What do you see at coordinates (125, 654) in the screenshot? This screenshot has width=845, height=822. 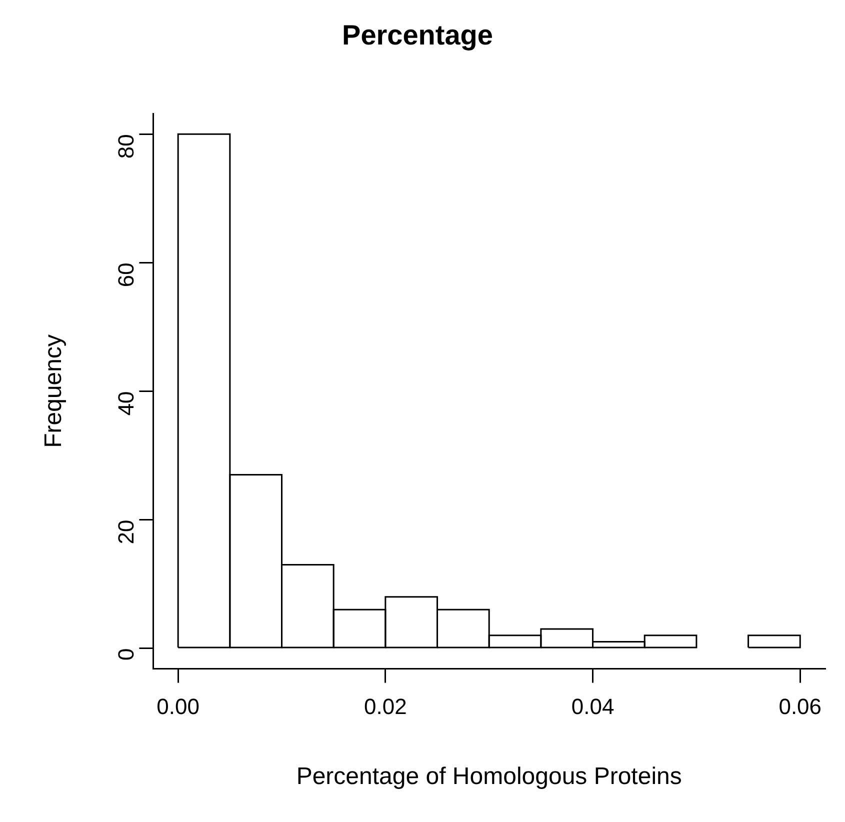 I see `y-tick-label: 0` at bounding box center [125, 654].